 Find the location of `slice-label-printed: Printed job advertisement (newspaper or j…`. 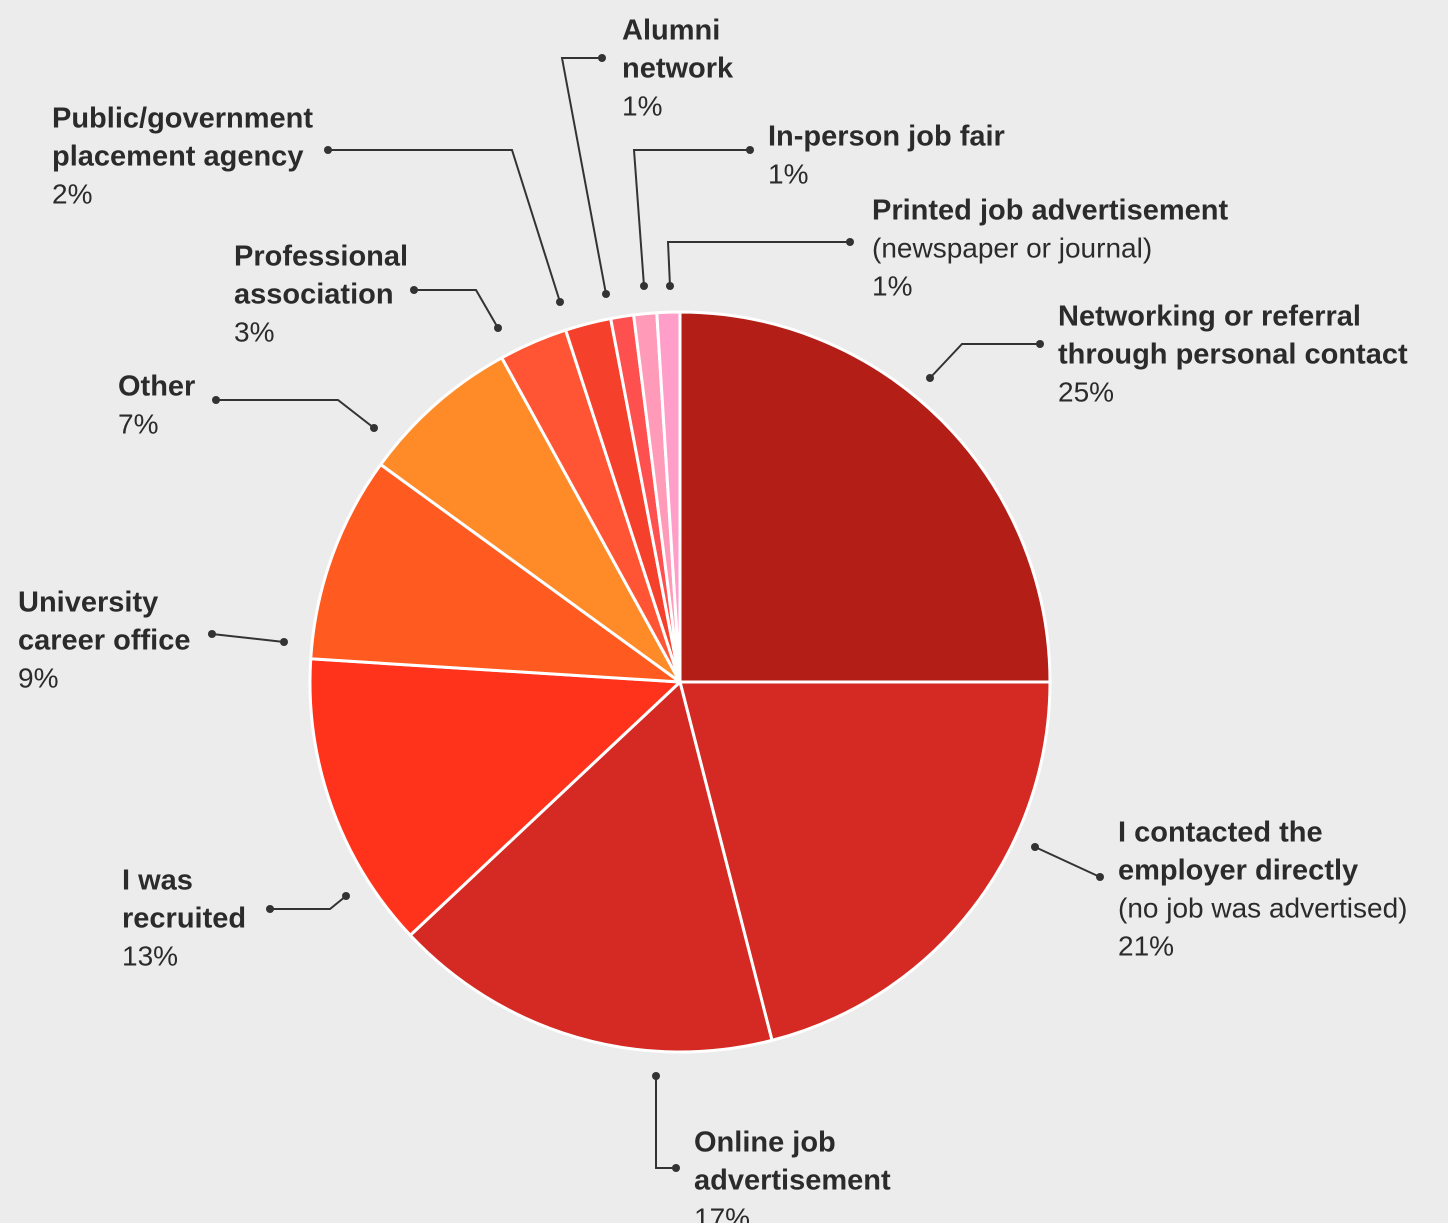

slice-label-printed: Printed job advertisement (newspaper or j… is located at coordinates (1050, 248).